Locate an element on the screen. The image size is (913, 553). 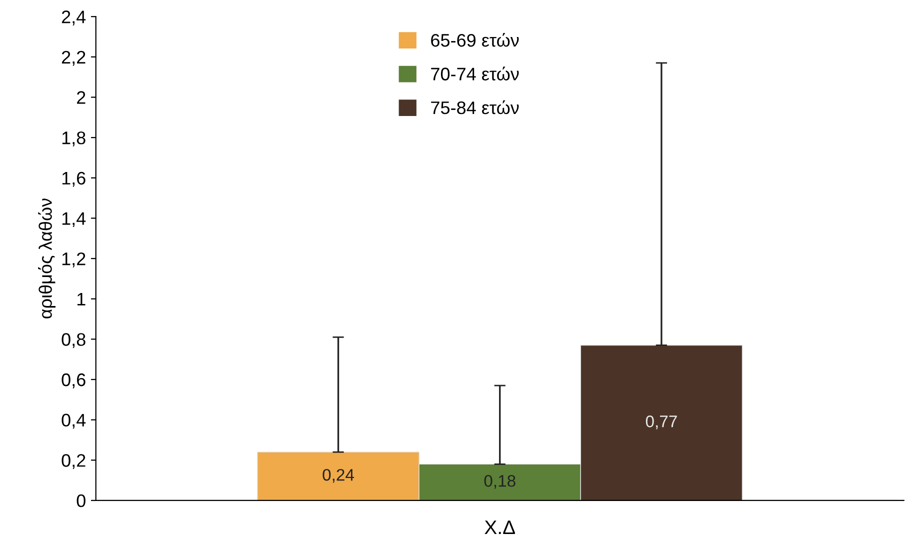
y-tick-label: 0,4 is located at coordinates (74, 421).